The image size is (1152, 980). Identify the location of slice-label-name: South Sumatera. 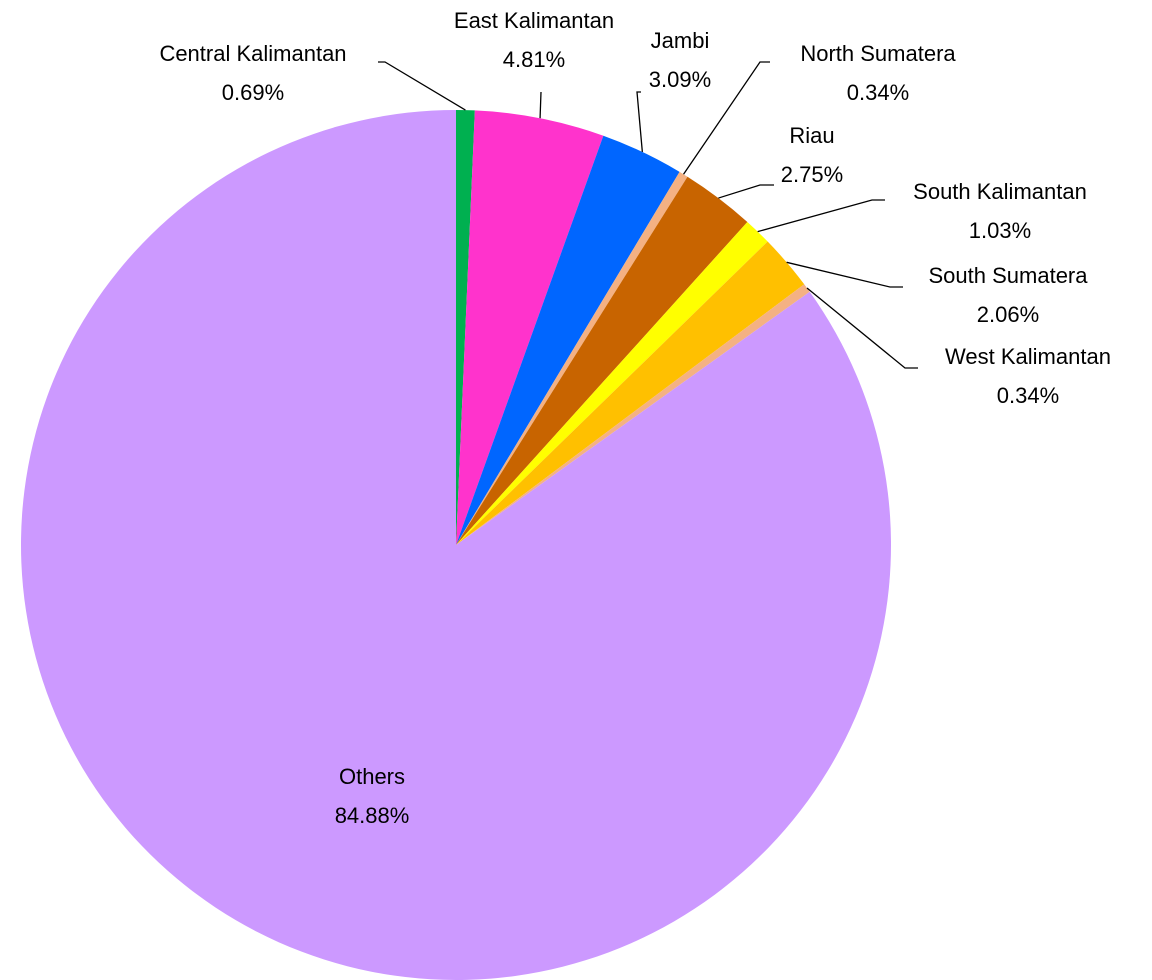
(1009, 275).